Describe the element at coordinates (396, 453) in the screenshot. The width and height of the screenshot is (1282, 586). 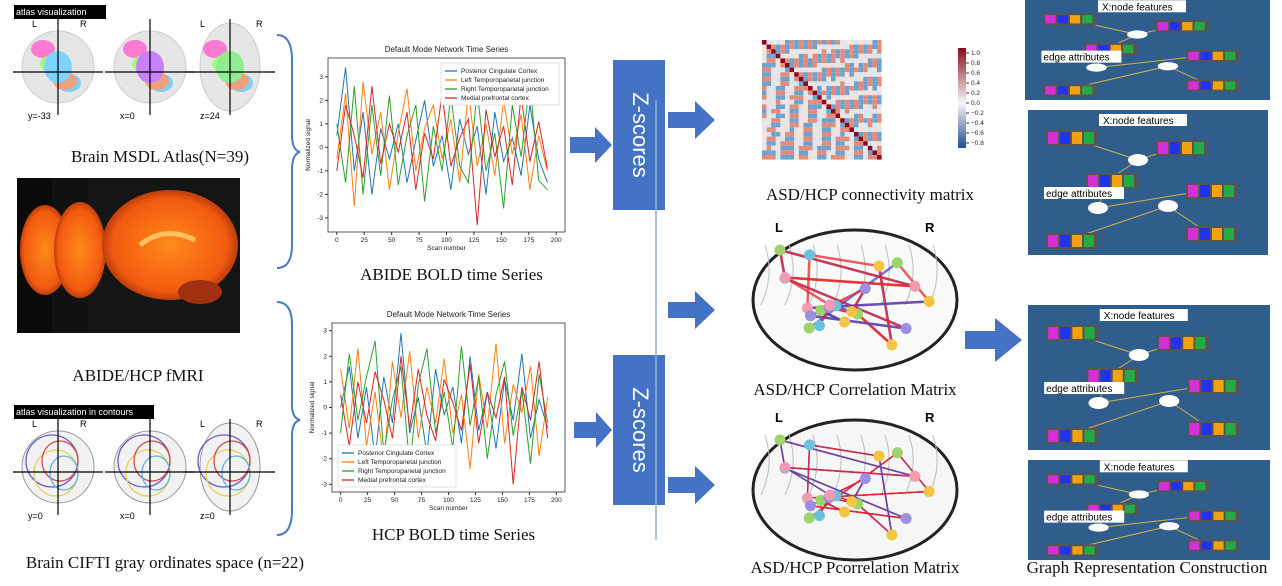
I see `legend-label: Posterior Cingulate Cortex` at that location.